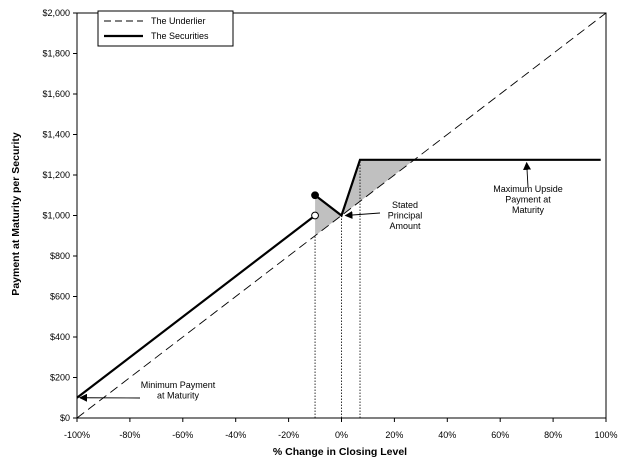  Describe the element at coordinates (180, 36) in the screenshot. I see `legend-label-securities: The Securities` at that location.